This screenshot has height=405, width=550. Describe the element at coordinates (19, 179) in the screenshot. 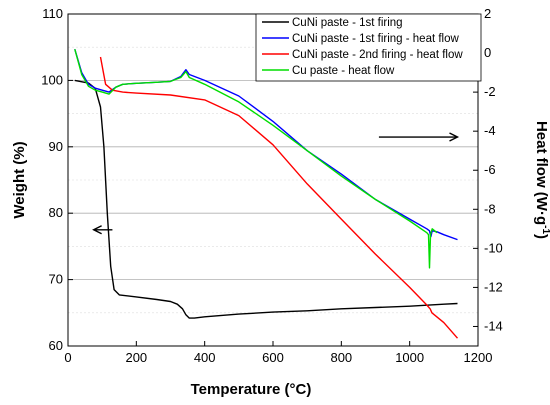

I see `y-axis-left-title: Weight (%)` at that location.